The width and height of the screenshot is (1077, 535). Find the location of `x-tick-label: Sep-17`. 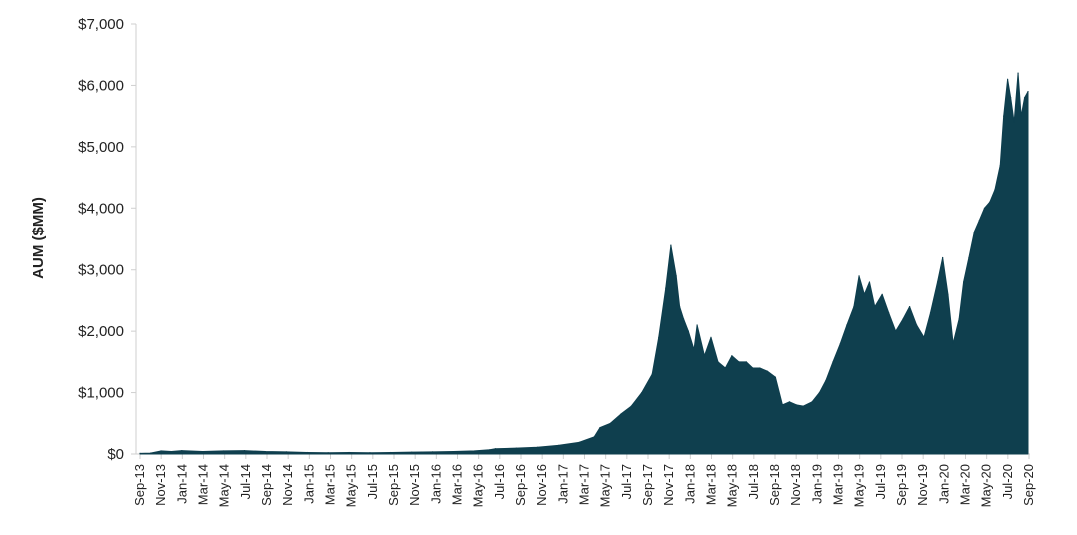

x-tick-label: Sep-17 is located at coordinates (647, 485).